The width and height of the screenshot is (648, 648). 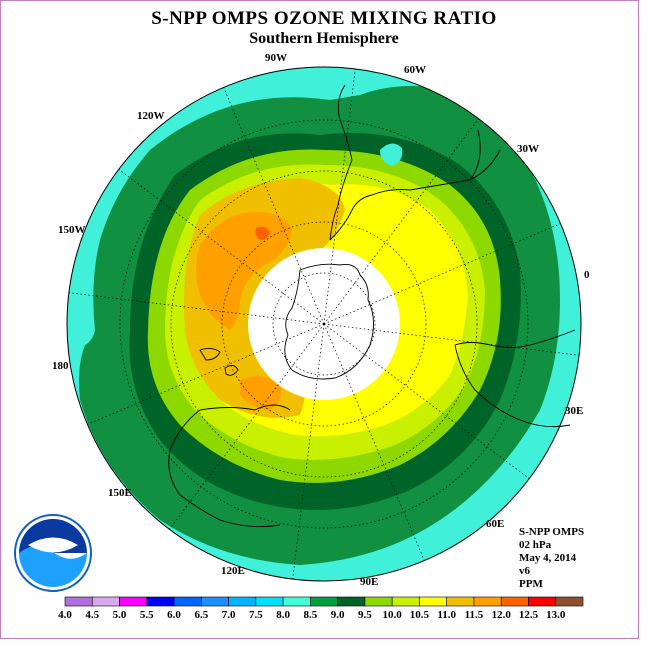 I want to click on map-title: S-NPP OMPS OZONE MIXING RATIO, so click(x=324, y=18).